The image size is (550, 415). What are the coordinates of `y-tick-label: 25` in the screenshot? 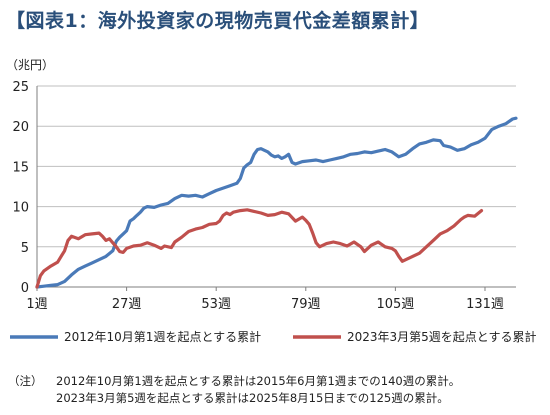 It's located at (20, 87).